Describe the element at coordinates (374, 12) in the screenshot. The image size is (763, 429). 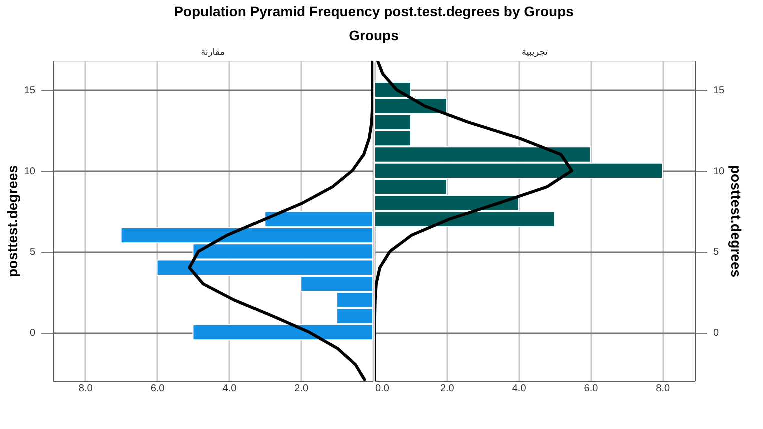
I see `chart-title: Population Pyramid Frequency post.test.degrees by Groups` at that location.